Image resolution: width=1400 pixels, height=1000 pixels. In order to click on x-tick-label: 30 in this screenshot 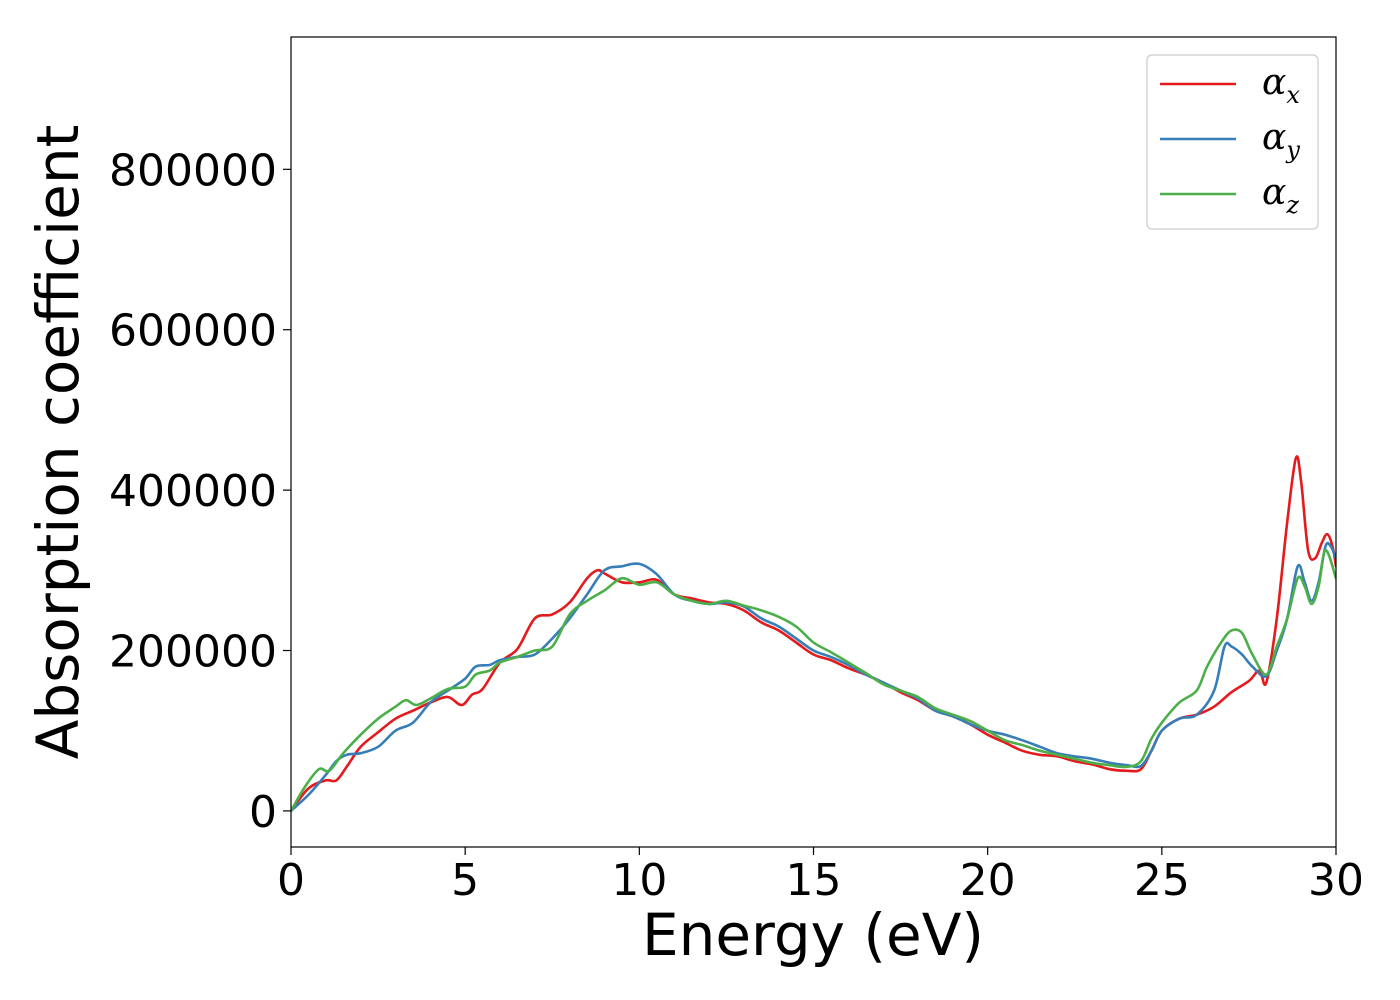, I will do `click(1336, 880)`.